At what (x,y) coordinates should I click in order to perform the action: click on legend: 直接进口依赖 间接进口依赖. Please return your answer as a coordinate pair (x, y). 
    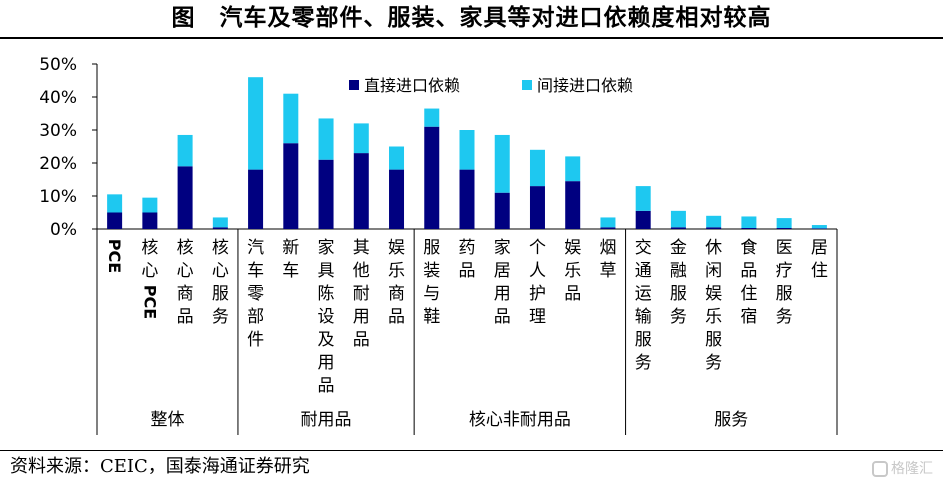
    Looking at the image, I should click on (491, 85).